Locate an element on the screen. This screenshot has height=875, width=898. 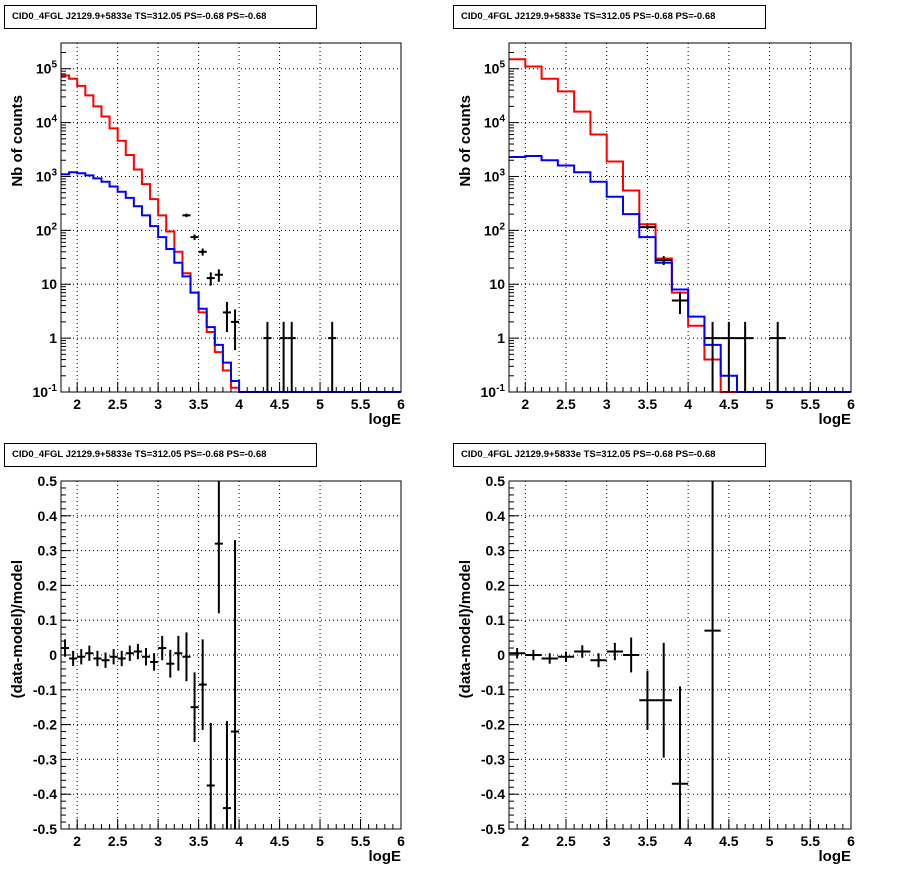
y-tick-label-1: 1 is located at coordinates (53, 338).